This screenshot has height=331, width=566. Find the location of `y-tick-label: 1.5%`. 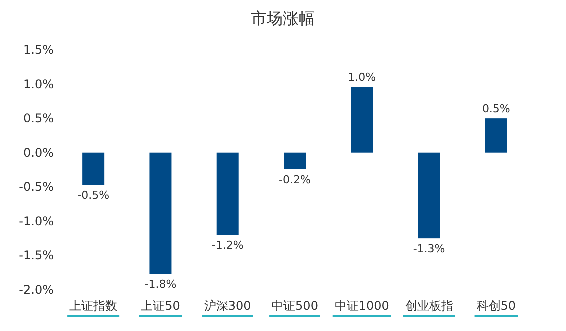

y-tick-label: 1.5% is located at coordinates (39, 50).